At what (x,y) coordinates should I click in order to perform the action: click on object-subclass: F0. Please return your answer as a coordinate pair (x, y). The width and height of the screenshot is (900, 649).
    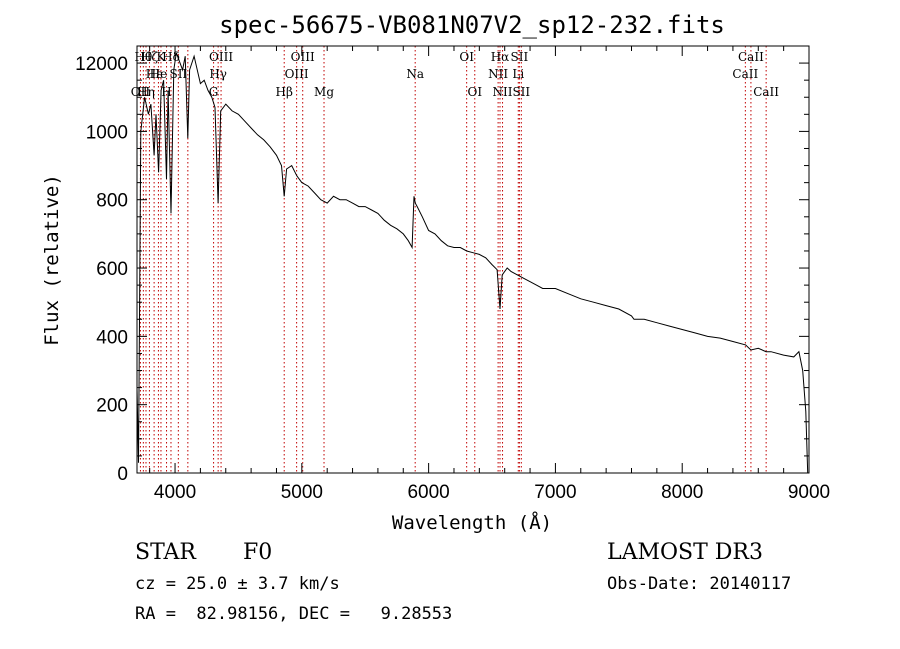
    Looking at the image, I should click on (257, 552).